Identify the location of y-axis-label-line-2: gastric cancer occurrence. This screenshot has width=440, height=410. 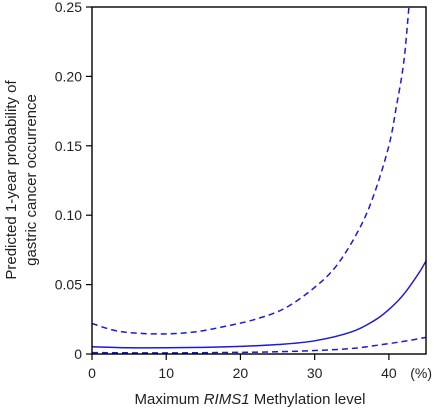
(31, 180).